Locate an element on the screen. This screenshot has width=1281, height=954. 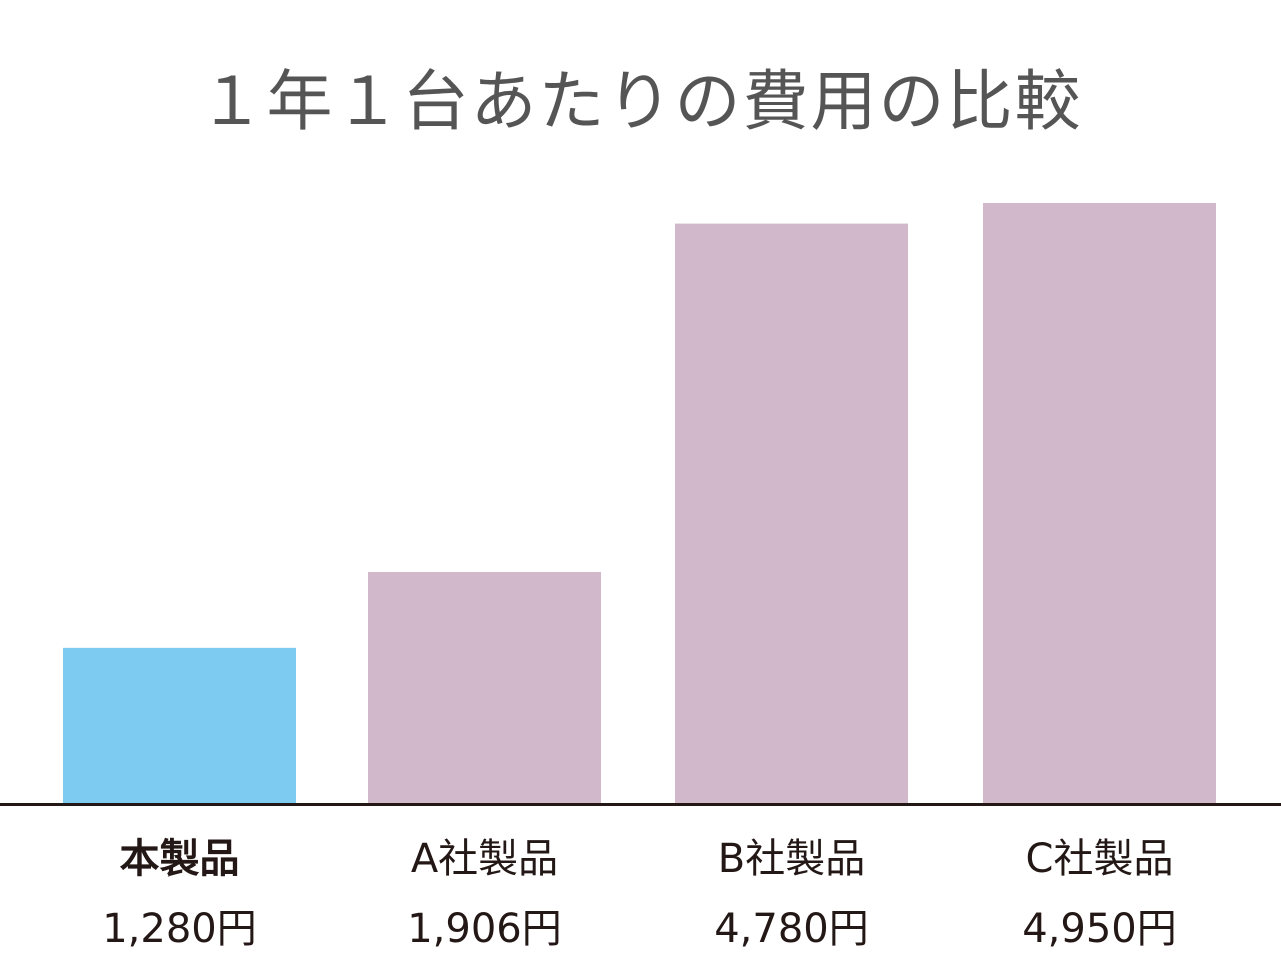
value-label: 1,280円 is located at coordinates (179, 929).